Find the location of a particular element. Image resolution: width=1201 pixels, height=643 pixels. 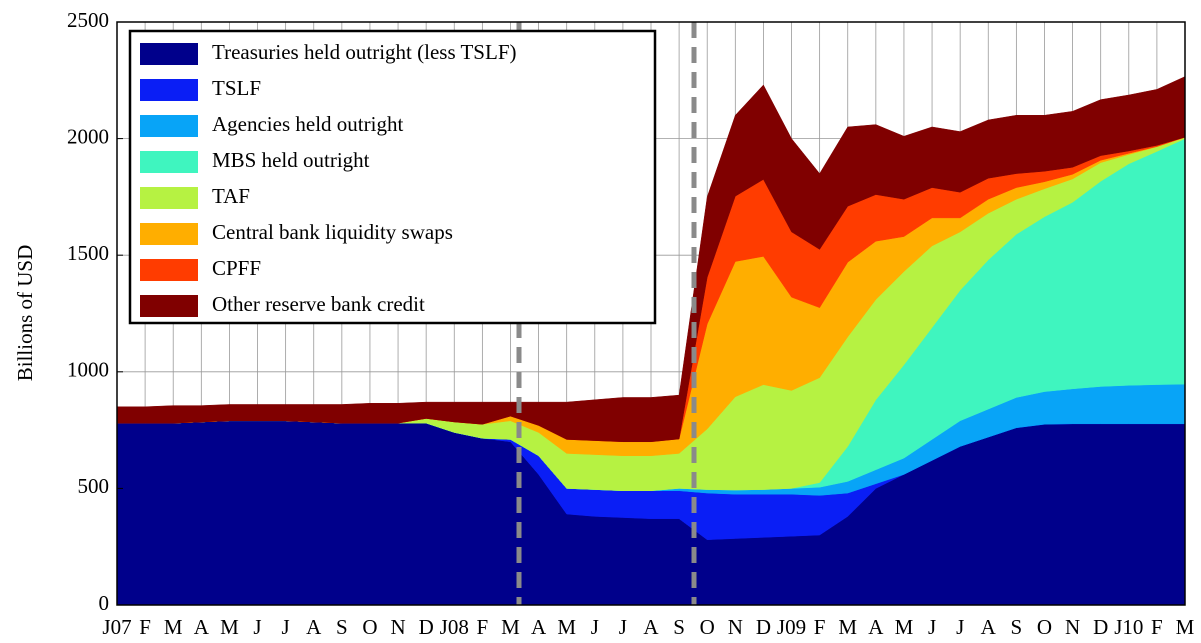

legend-label: Treasuries held outright (less TSLF) is located at coordinates (364, 52).